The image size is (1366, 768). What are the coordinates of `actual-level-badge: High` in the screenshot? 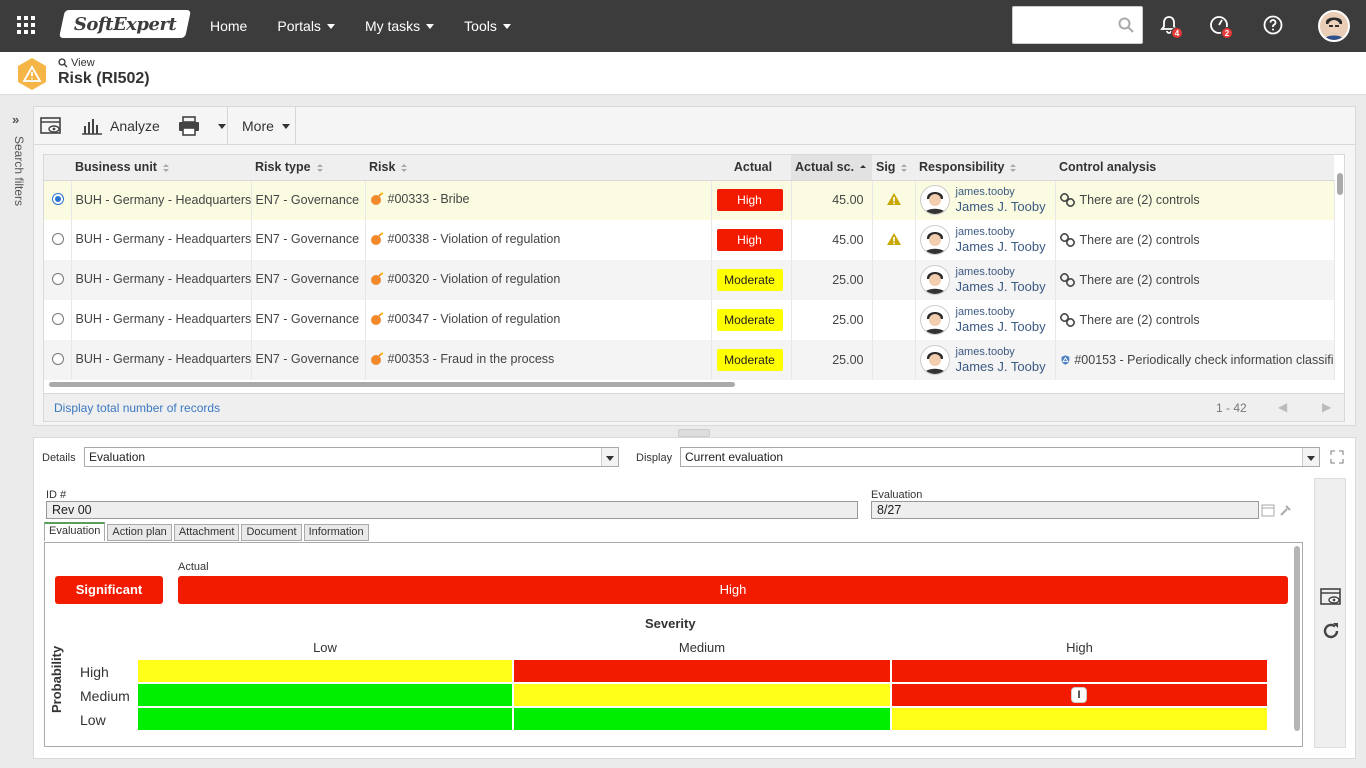 It's located at (749, 240).